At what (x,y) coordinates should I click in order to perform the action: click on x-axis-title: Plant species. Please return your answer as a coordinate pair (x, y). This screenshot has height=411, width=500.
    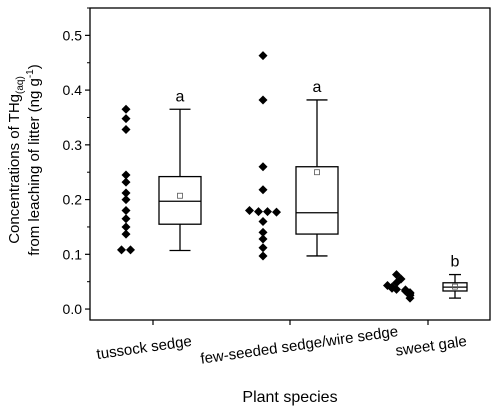
    Looking at the image, I should click on (289, 397).